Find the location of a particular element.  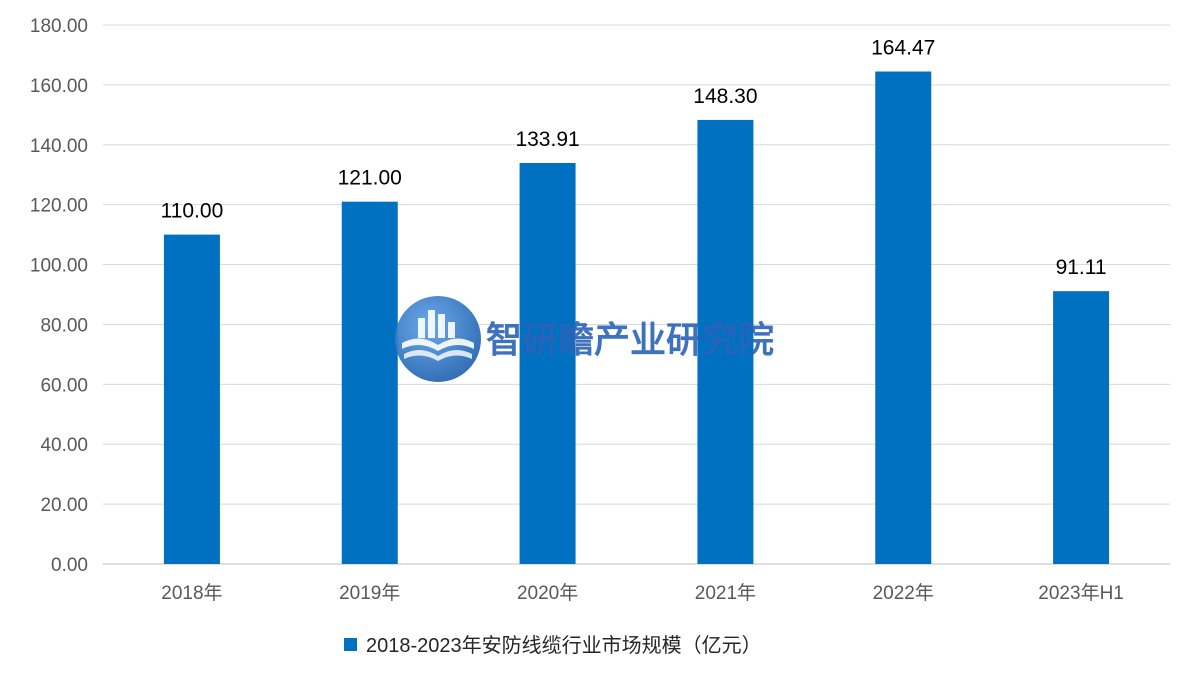

x-tick-label: 2023年H1 is located at coordinates (1081, 593).